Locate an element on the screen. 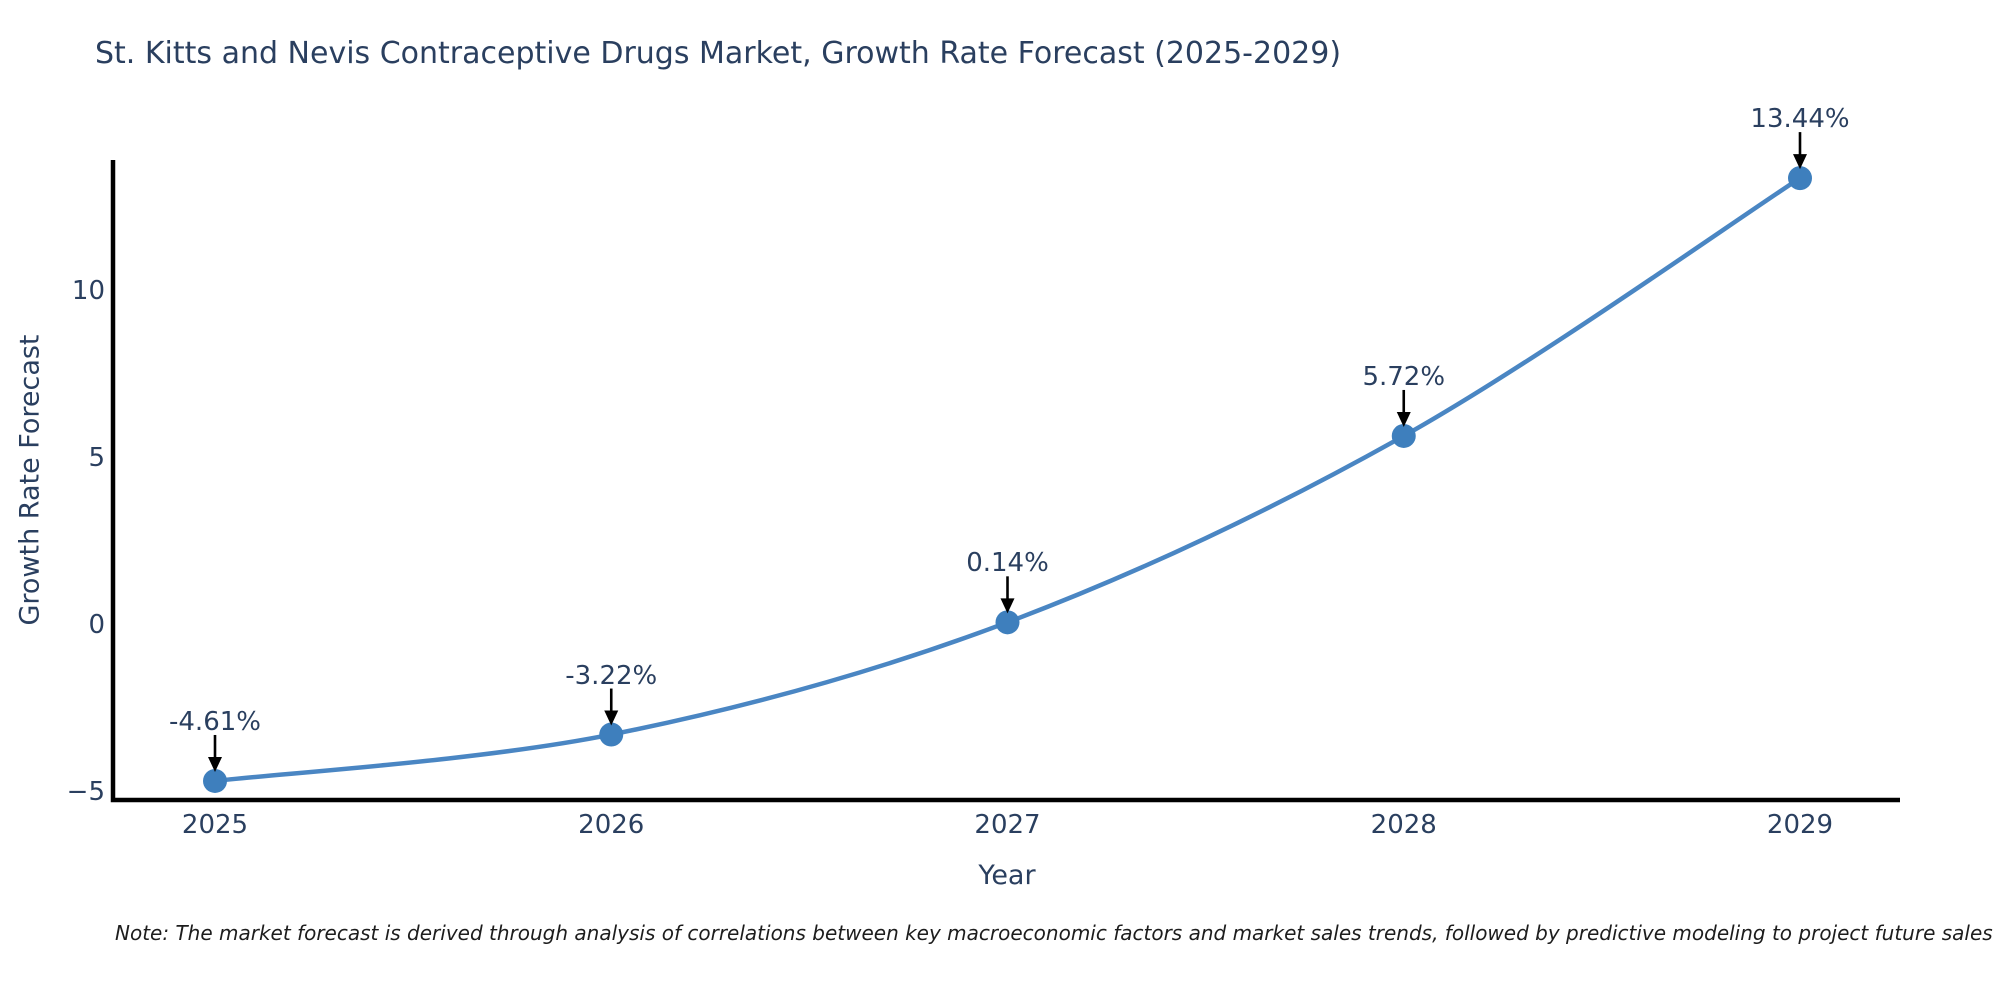 This screenshot has width=2000, height=1000. x-tick-label: 2029 is located at coordinates (1800, 825).